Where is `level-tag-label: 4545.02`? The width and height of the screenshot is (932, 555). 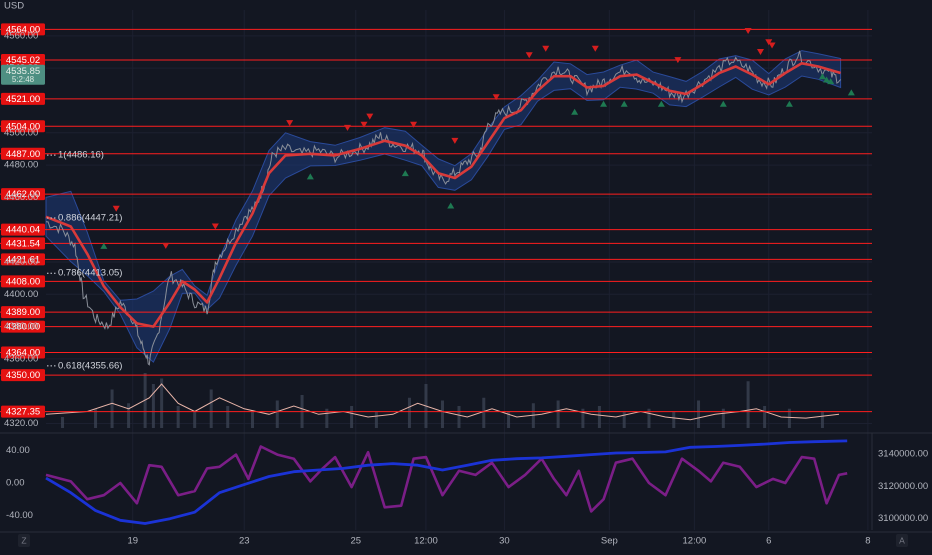
level-tag-label: 4545.02 is located at coordinates (23, 60).